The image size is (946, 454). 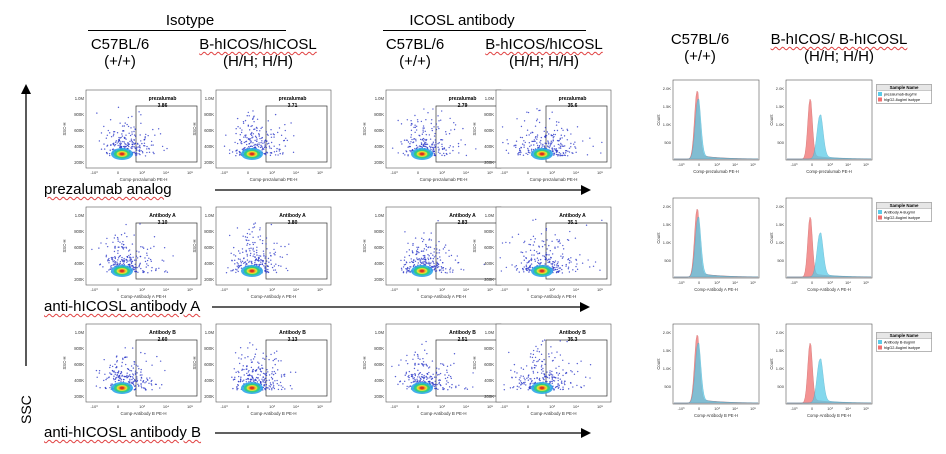 I want to click on histogram-y-tick: 1.0K, so click(x=780, y=242).